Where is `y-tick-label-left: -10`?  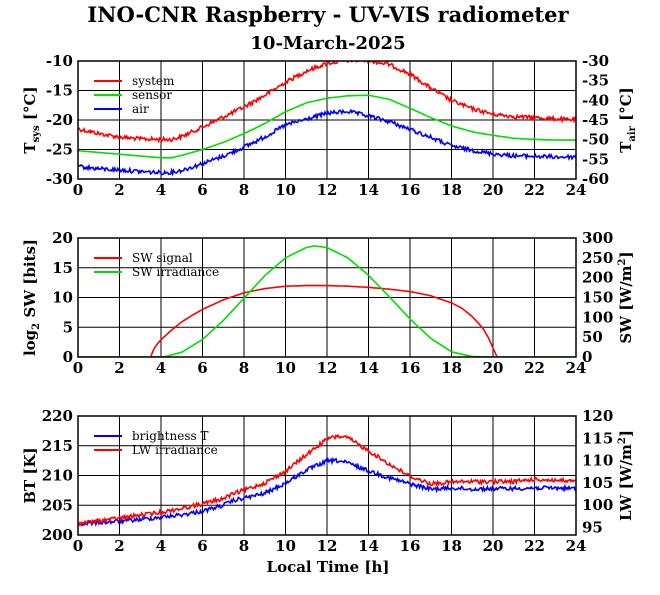 y-tick-label-left: -10 is located at coordinates (59, 61).